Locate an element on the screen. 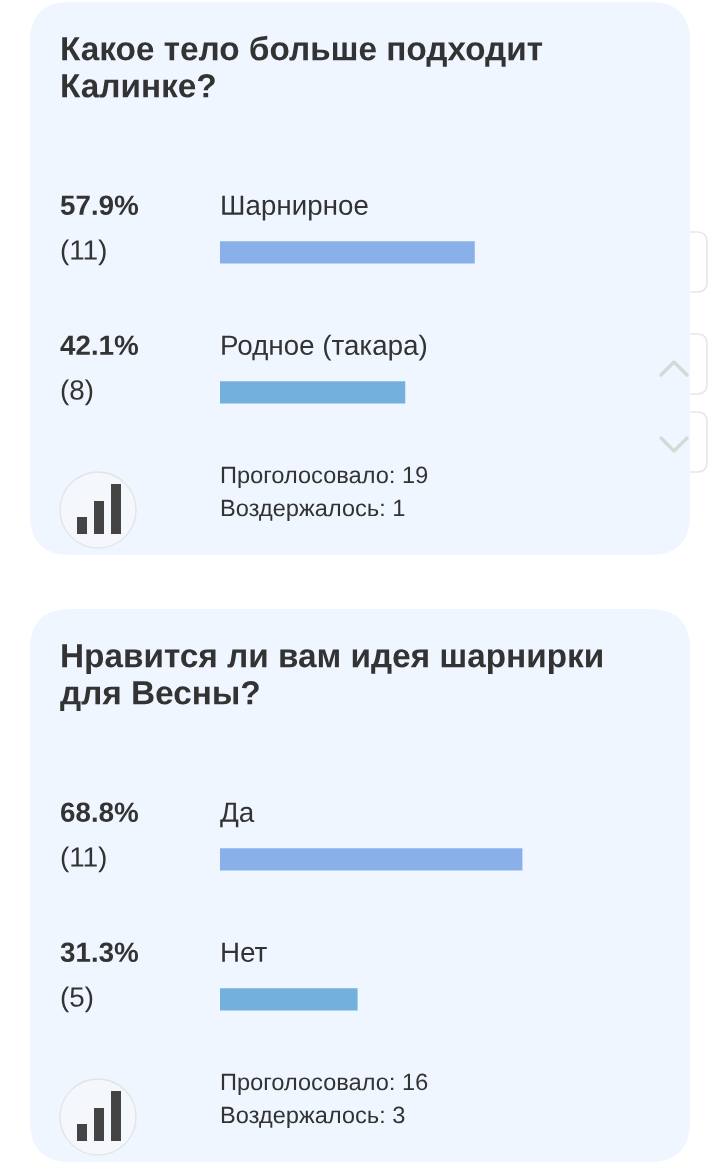 This screenshot has width=720, height=1173. text: Проголосовало: 19 is located at coordinates (324, 477).